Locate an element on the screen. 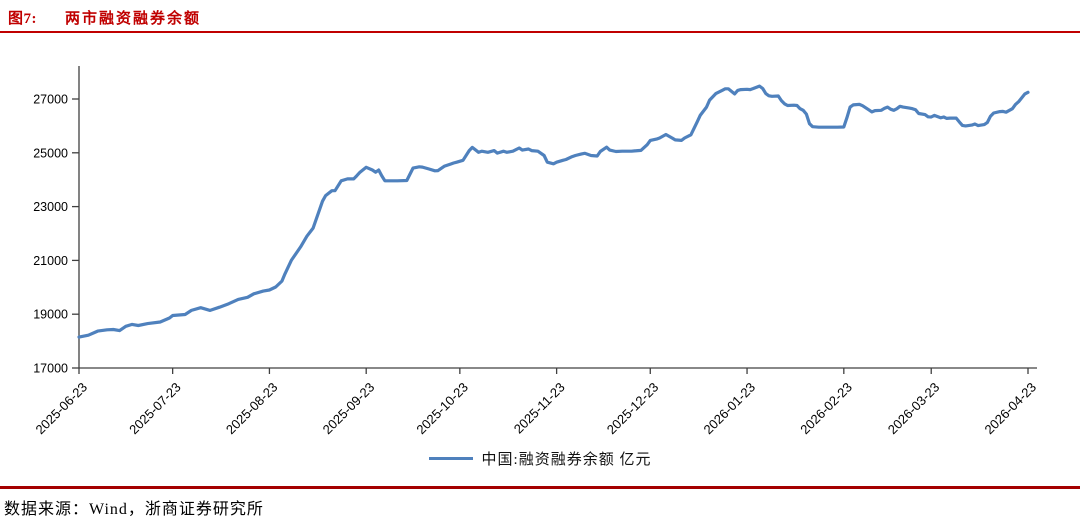 This screenshot has width=1080, height=525. y-tick-label: 21000 is located at coordinates (50, 261).